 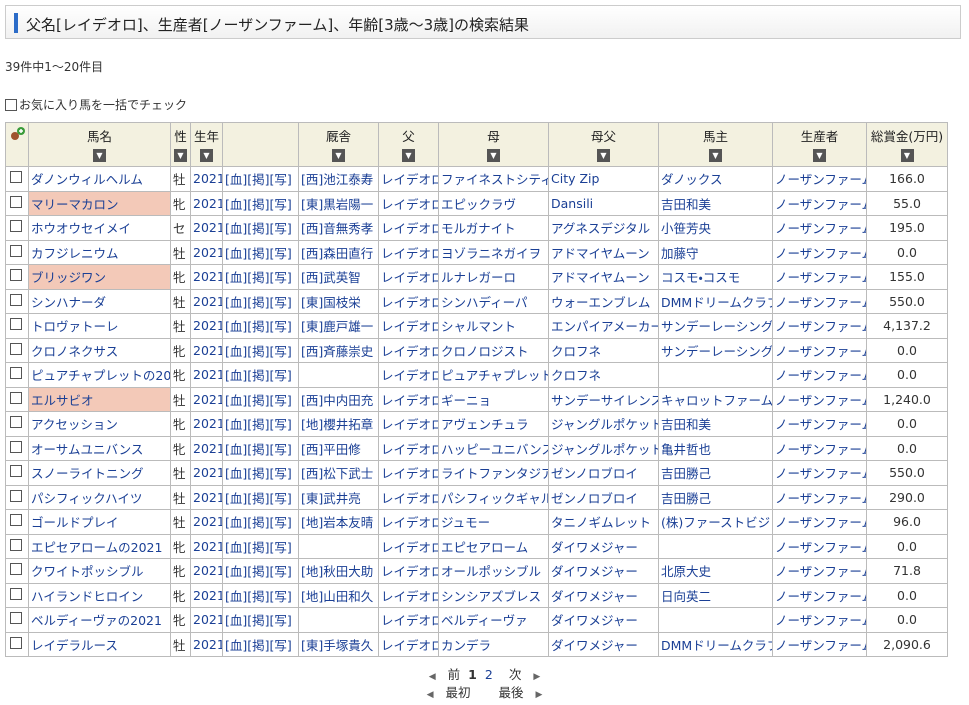 I want to click on cell-link: ファイネストシティ, so click(x=495, y=180).